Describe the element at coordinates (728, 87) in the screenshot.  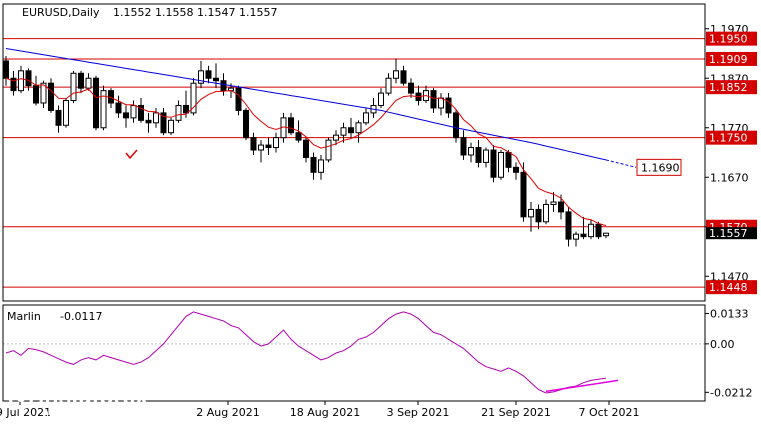
I see `level-label: 1.1852` at that location.